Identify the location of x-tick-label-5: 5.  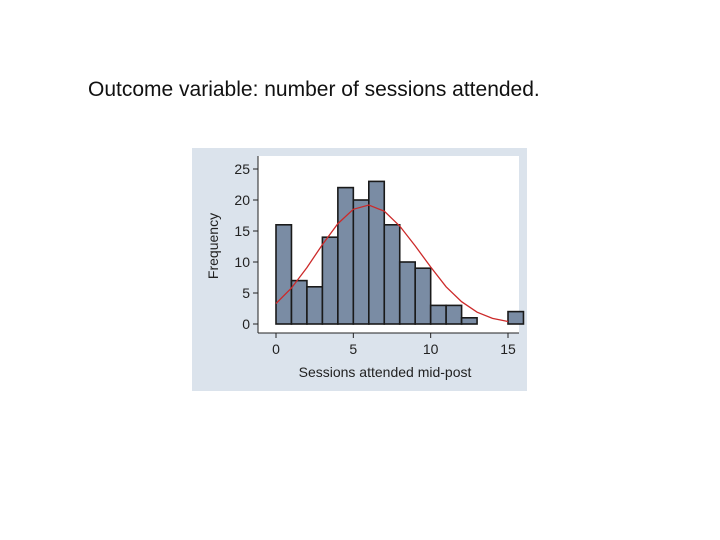
(353, 349).